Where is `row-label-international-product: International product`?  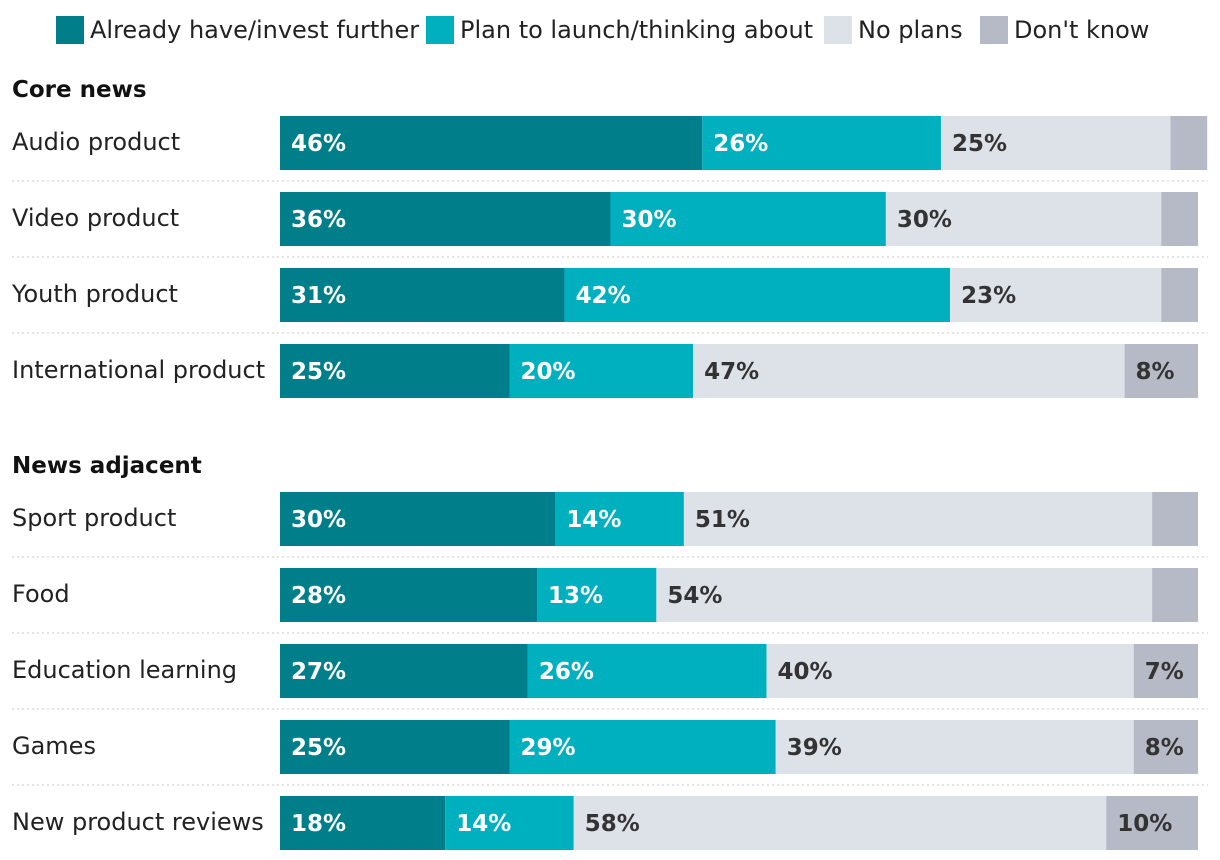 row-label-international-product: International product is located at coordinates (138, 370).